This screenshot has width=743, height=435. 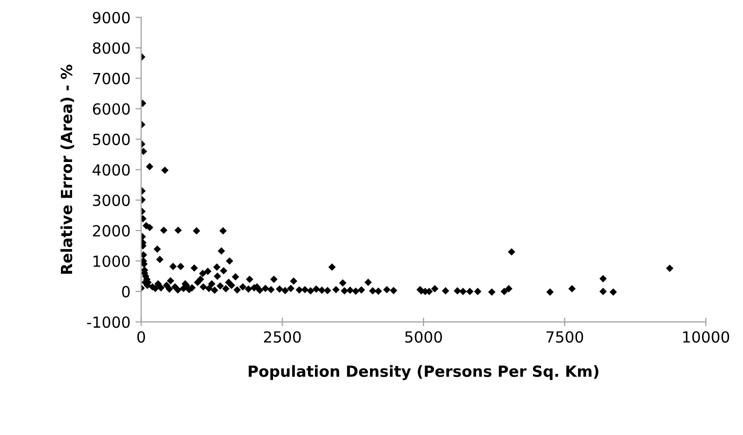 What do you see at coordinates (111, 48) in the screenshot?
I see `y-tick-label: 8000` at bounding box center [111, 48].